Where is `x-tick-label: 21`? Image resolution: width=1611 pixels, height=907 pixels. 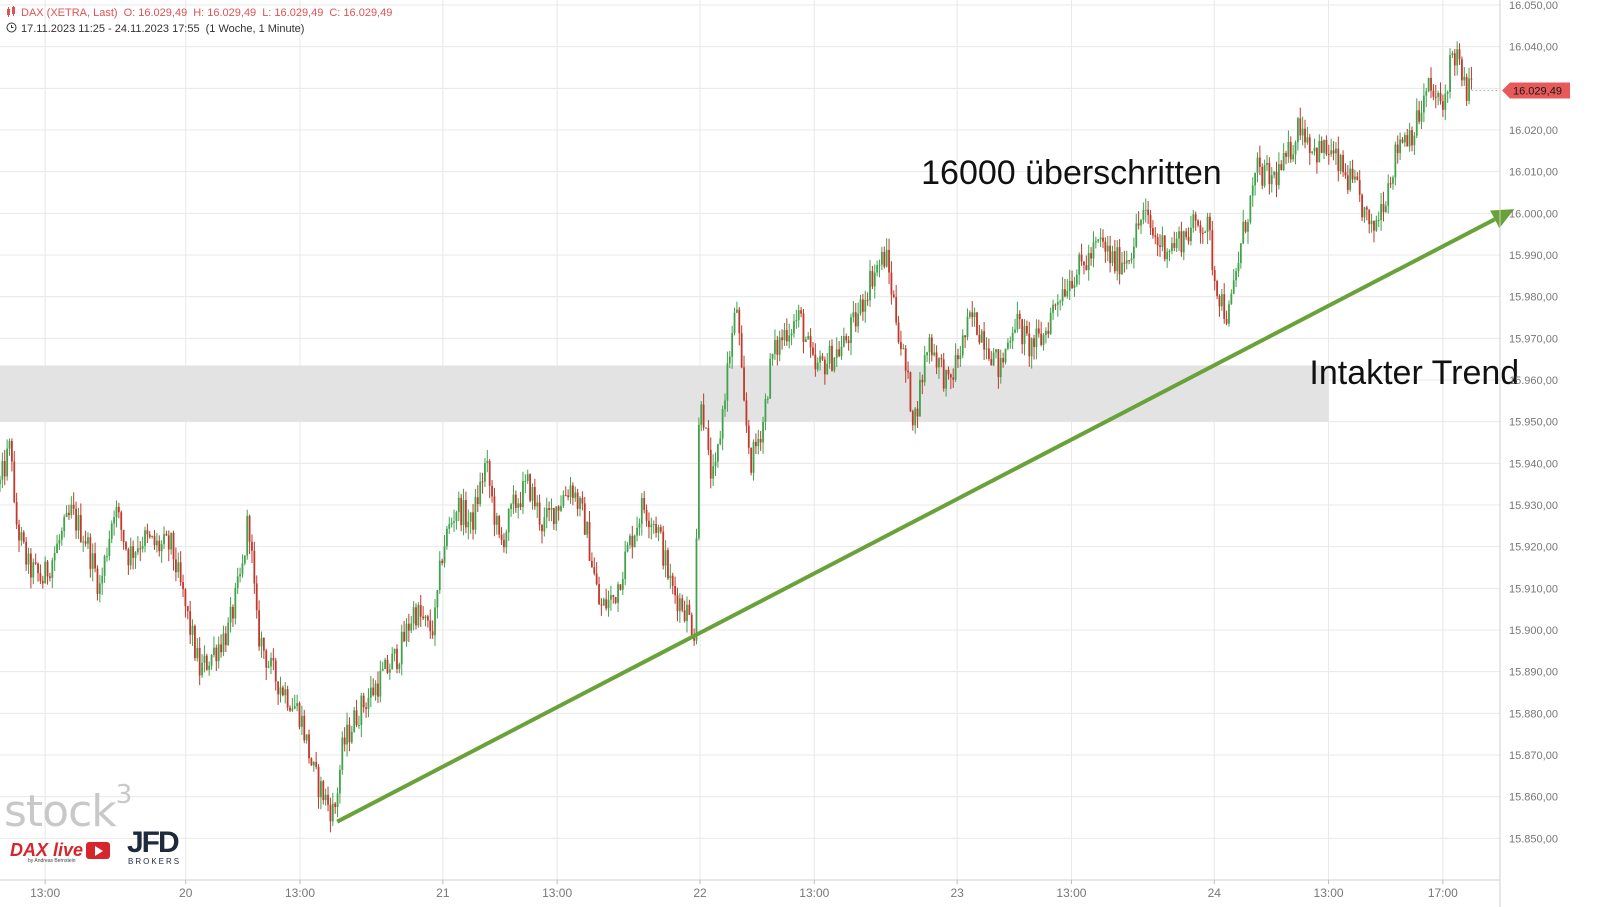 x-tick-label: 21 is located at coordinates (443, 893).